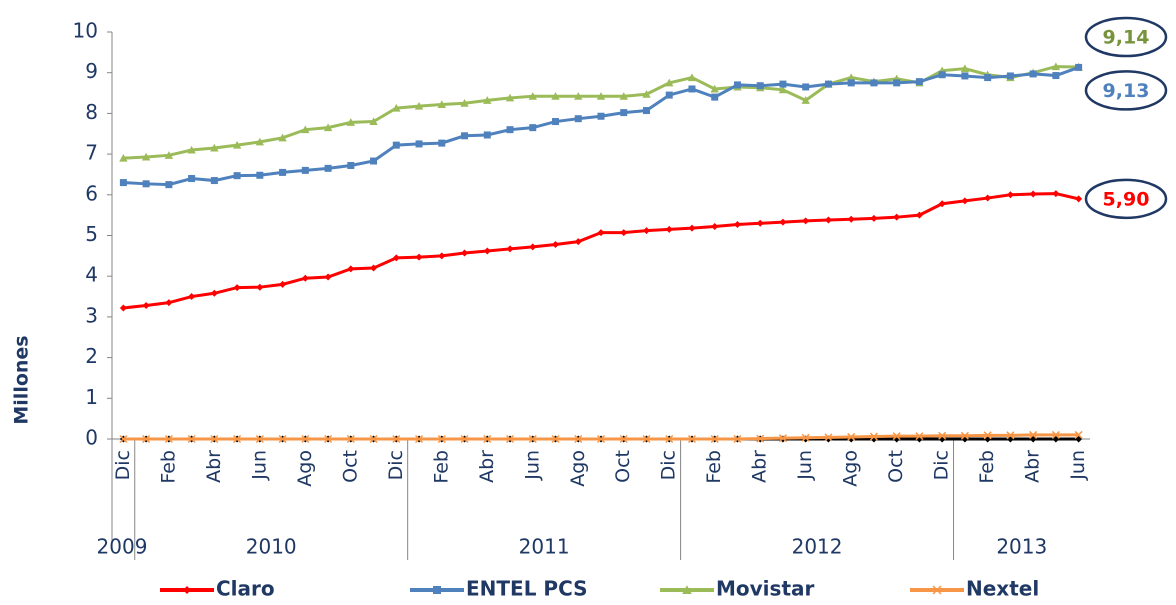  I want to click on data-label: 5,90, so click(1126, 199).